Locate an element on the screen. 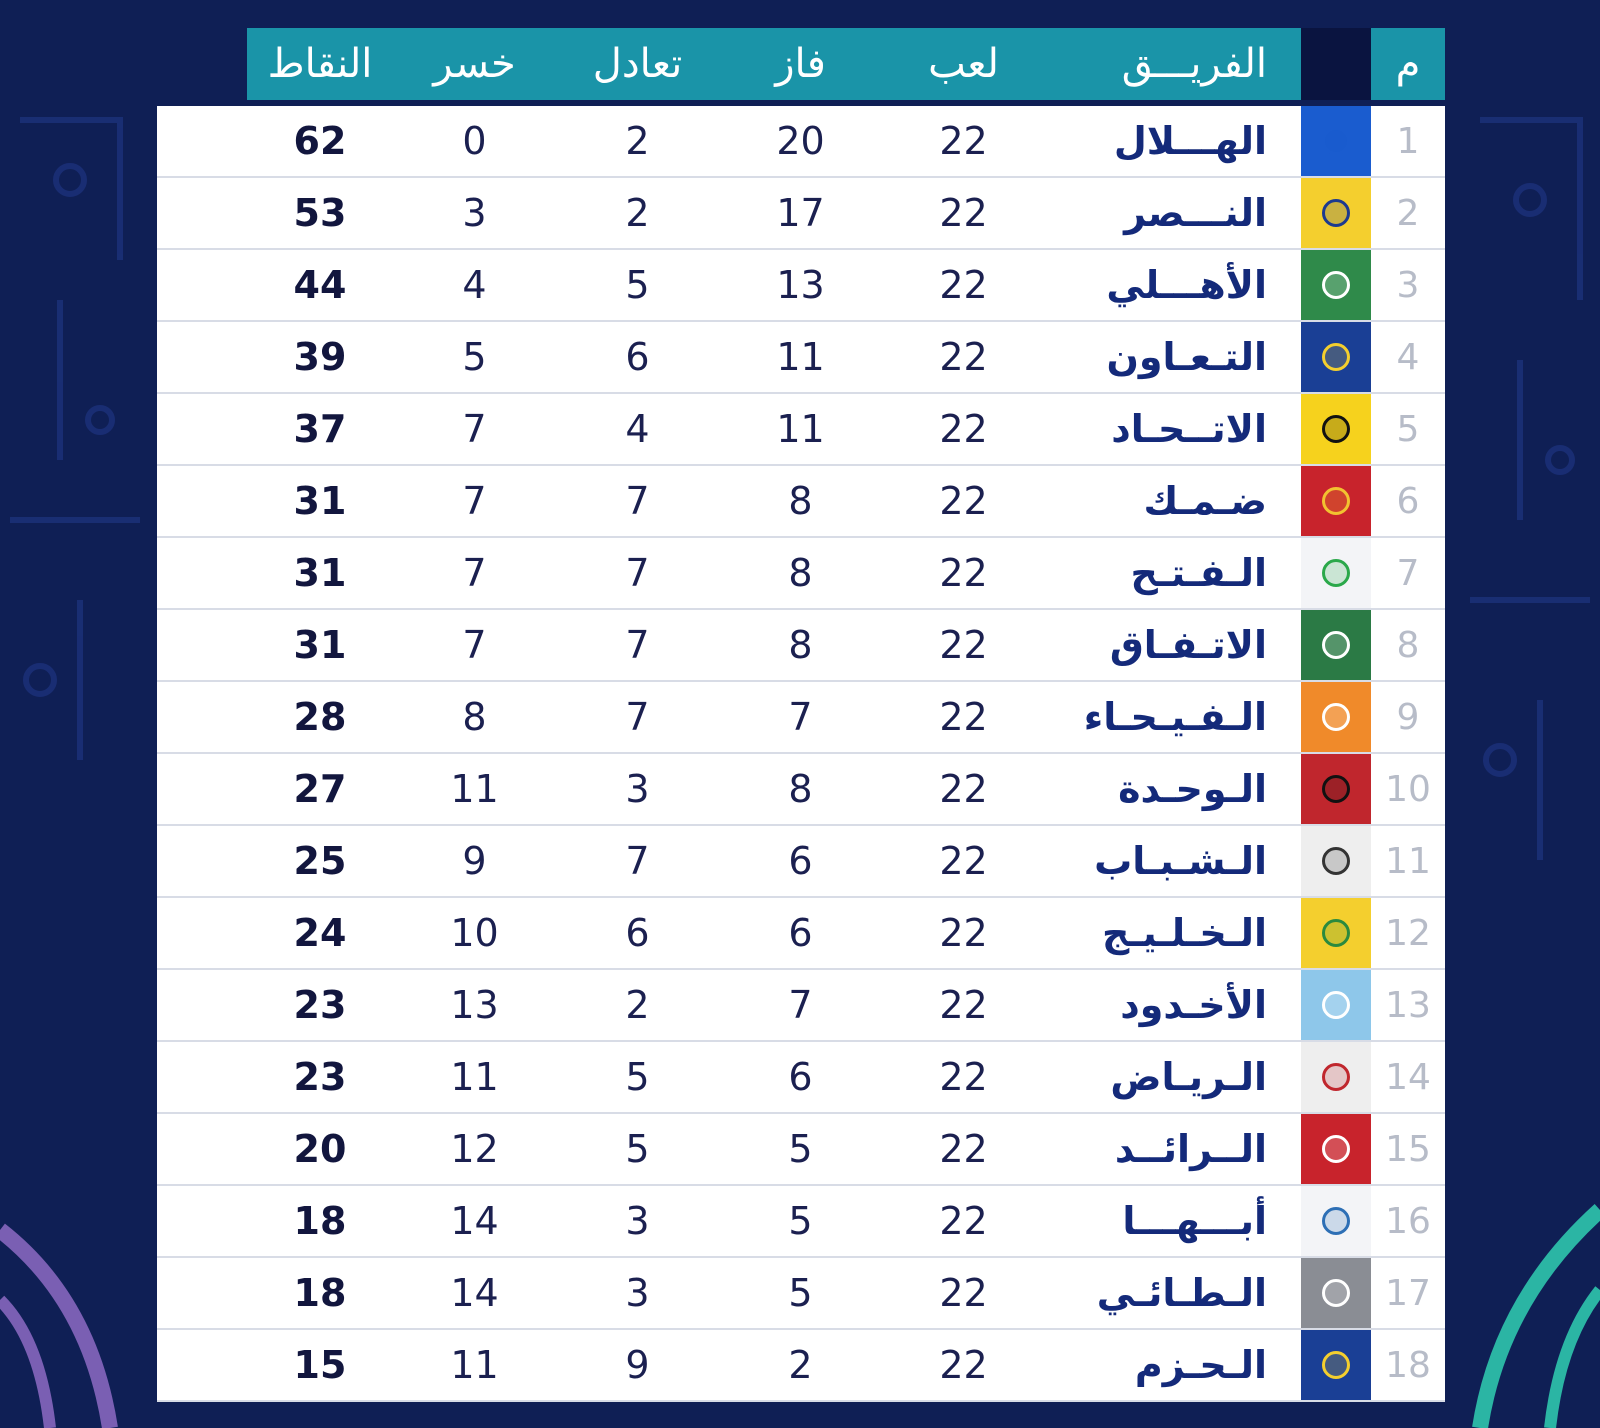 The width and height of the screenshot is (1600, 1428). header-played: لعب is located at coordinates (963, 64).